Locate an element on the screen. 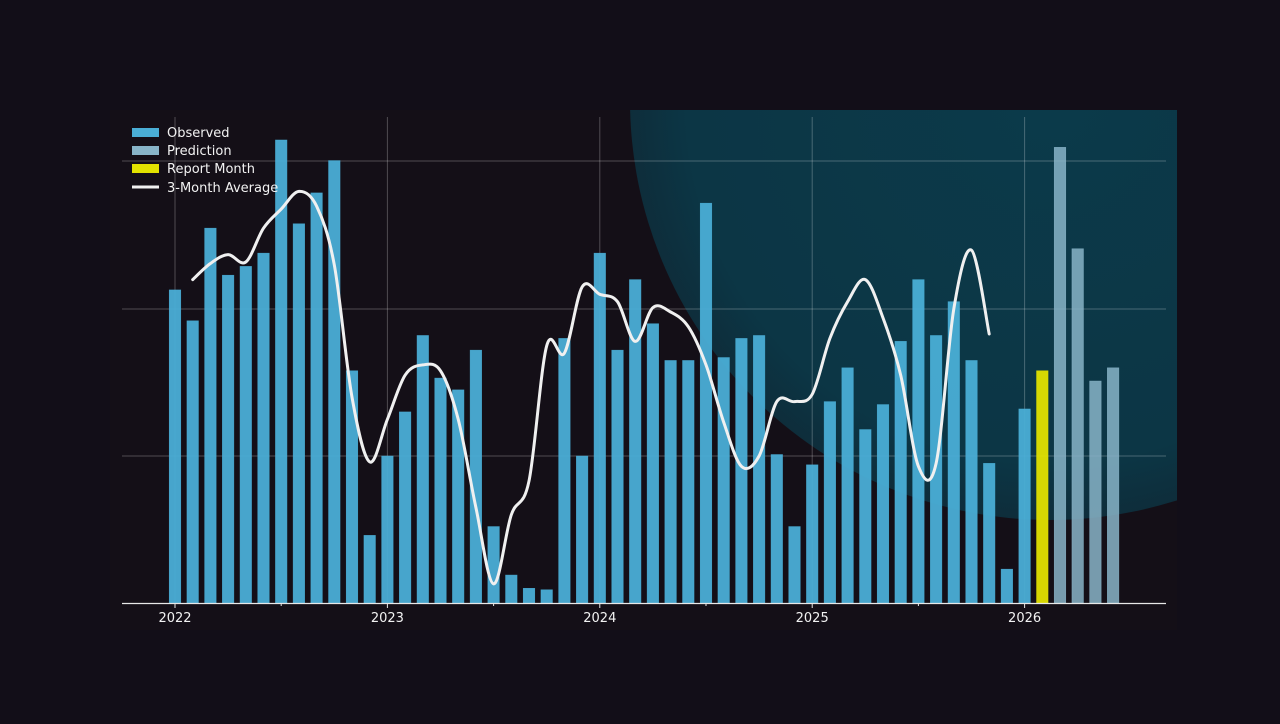 The height and width of the screenshot is (724, 1280). legend-label-report-month: Report Month is located at coordinates (211, 169).